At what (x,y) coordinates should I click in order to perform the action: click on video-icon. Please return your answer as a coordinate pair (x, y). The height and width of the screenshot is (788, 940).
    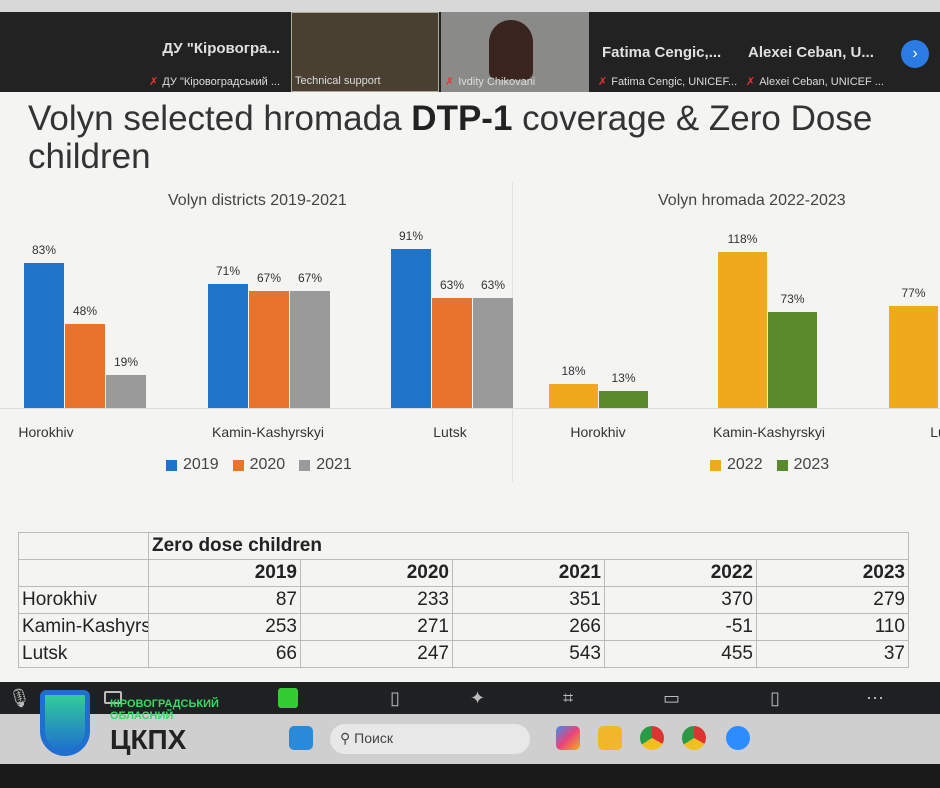
    Looking at the image, I should click on (113, 697).